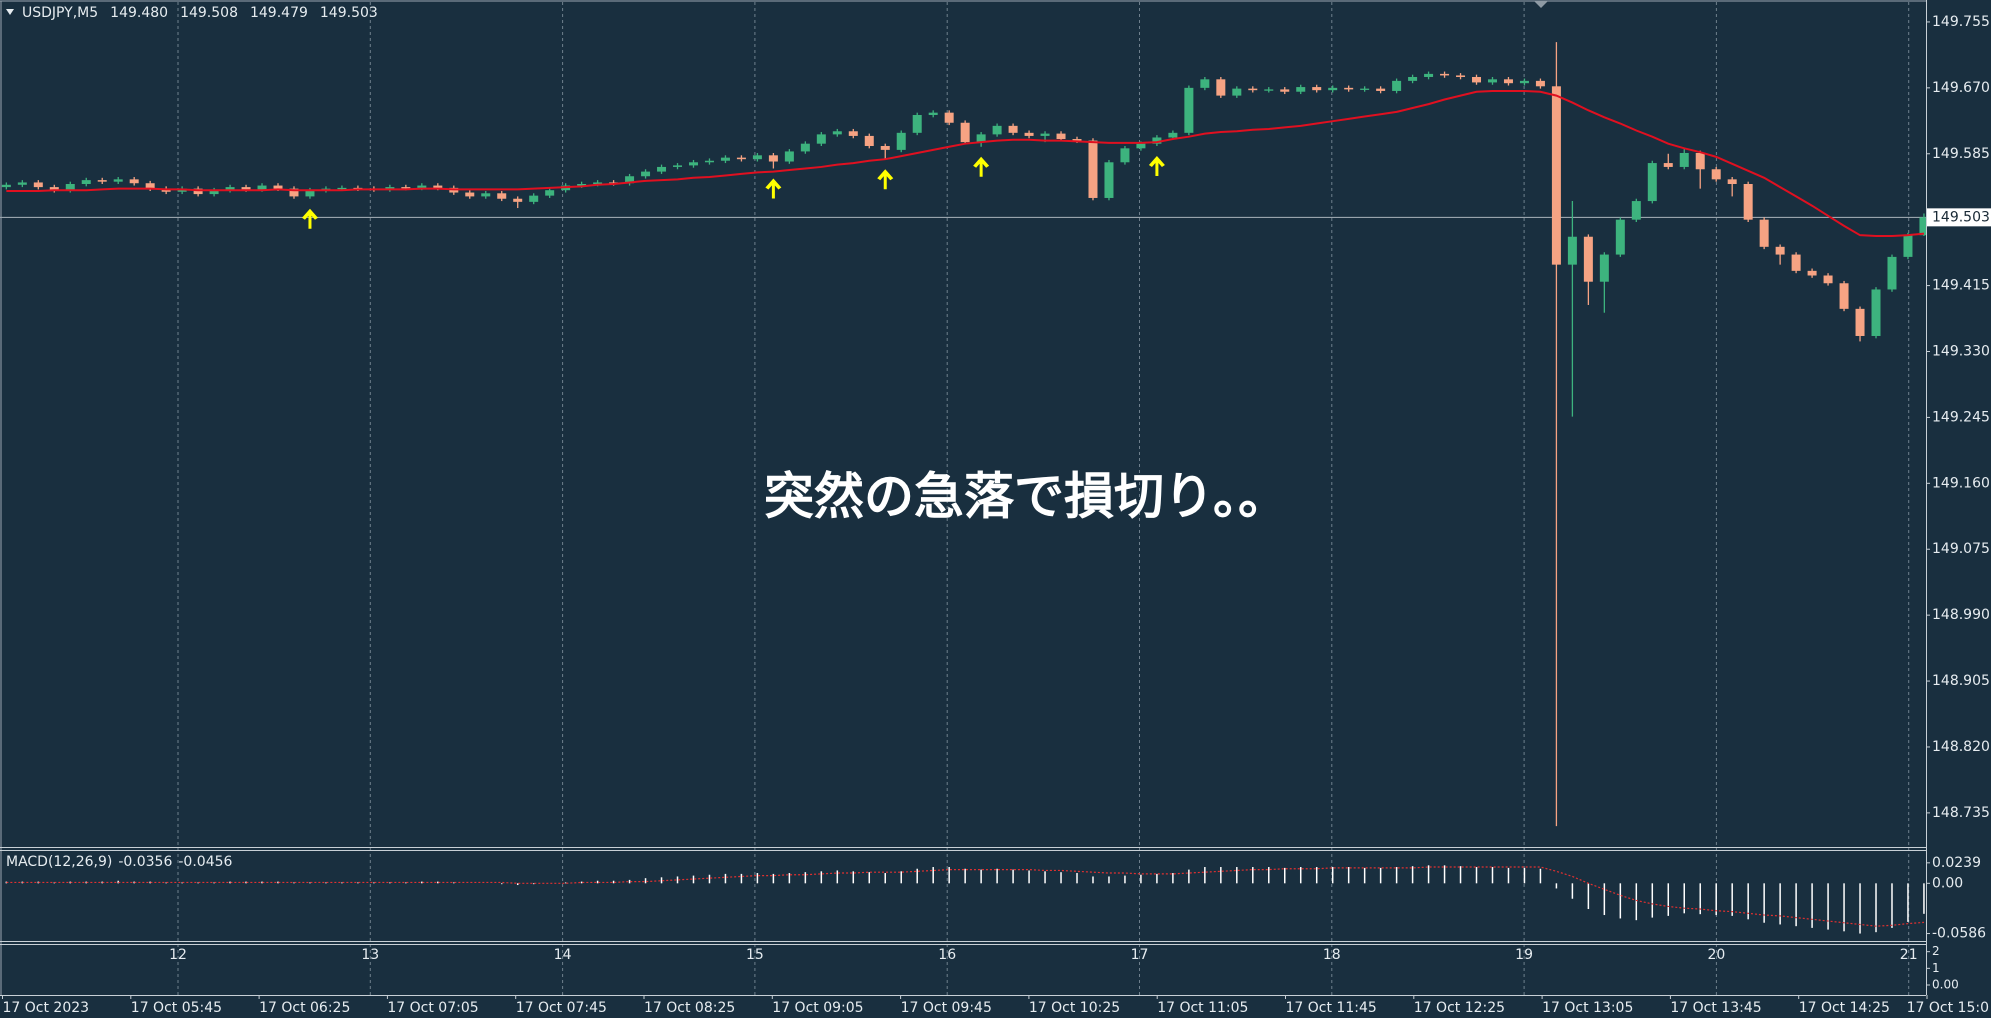 This screenshot has height=1018, width=1991. What do you see at coordinates (304, 1008) in the screenshot?
I see `x-tick-label: 17 Oct 06:25` at bounding box center [304, 1008].